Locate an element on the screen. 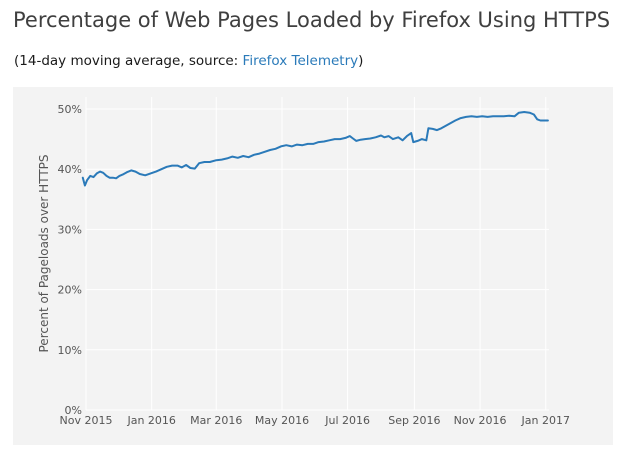 The height and width of the screenshot is (450, 620). y-tick-label: 0% is located at coordinates (73, 410).